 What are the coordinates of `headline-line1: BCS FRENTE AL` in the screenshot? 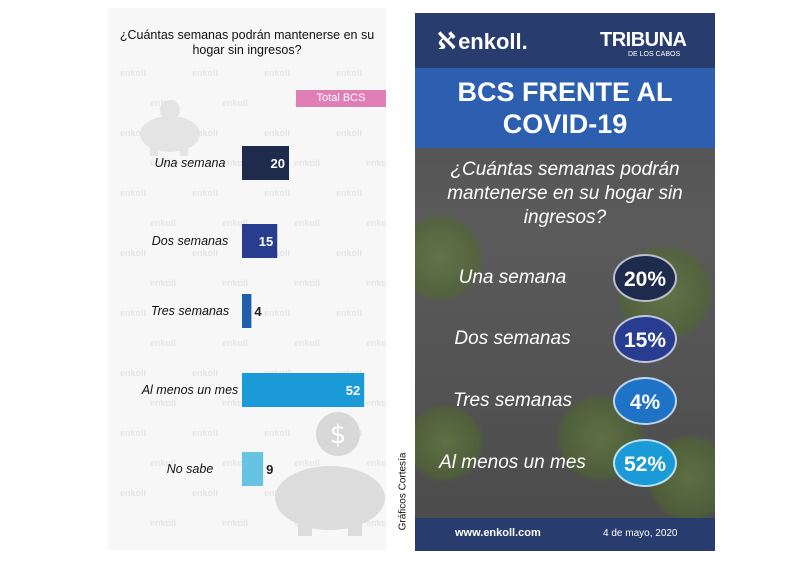 It's located at (565, 92).